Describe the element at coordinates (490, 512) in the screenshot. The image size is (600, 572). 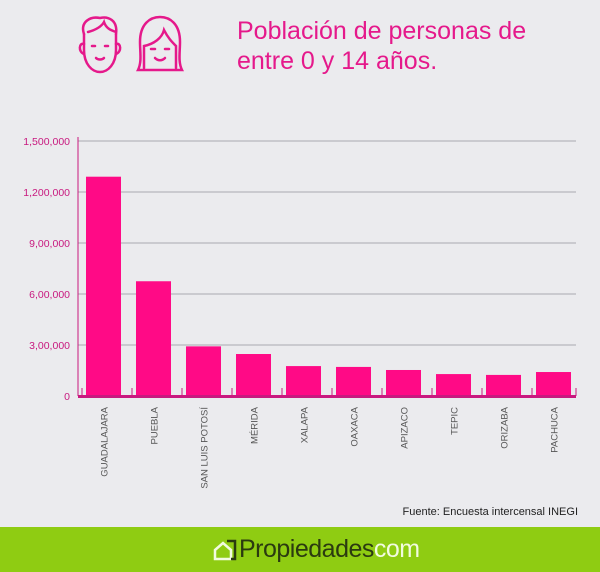
I see `source-note: Fuente: Encuesta intercensal INEGI` at that location.